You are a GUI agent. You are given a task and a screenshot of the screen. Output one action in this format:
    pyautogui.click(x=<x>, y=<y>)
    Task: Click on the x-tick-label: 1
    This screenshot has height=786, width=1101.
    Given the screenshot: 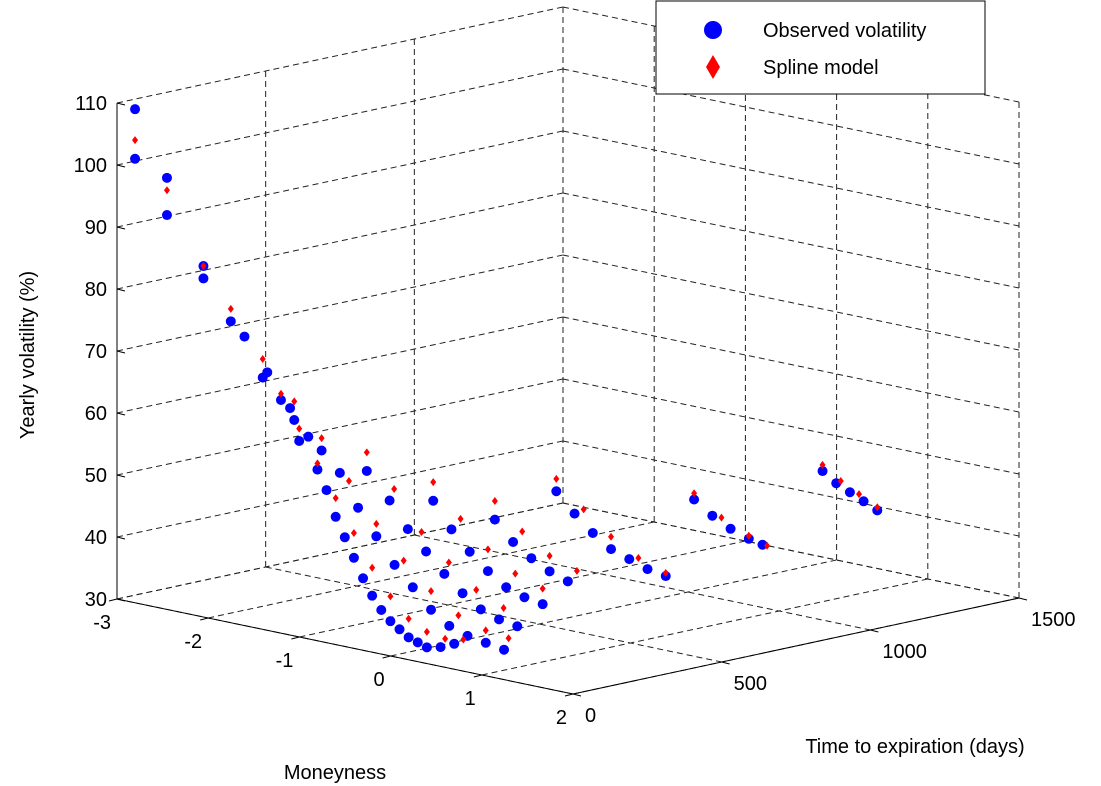 What is the action you would take?
    pyautogui.click(x=470, y=699)
    